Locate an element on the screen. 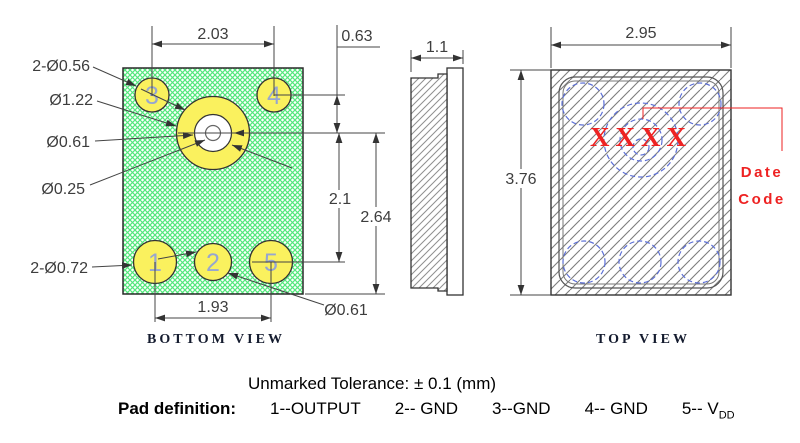  top-inner-edge2 is located at coordinates (641, 182).